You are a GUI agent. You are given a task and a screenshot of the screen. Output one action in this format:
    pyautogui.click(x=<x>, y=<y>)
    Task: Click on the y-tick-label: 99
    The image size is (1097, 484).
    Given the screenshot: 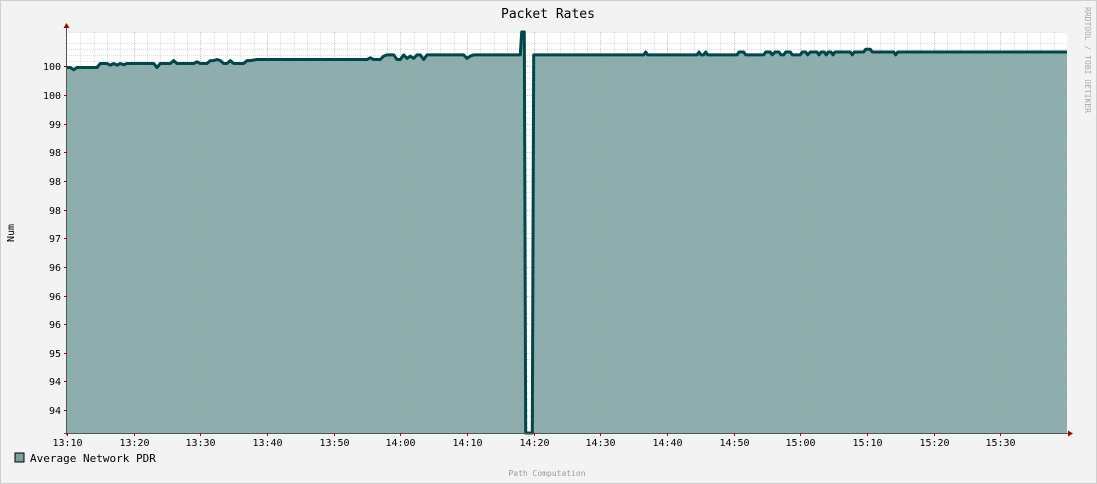 What is the action you would take?
    pyautogui.click(x=55, y=125)
    